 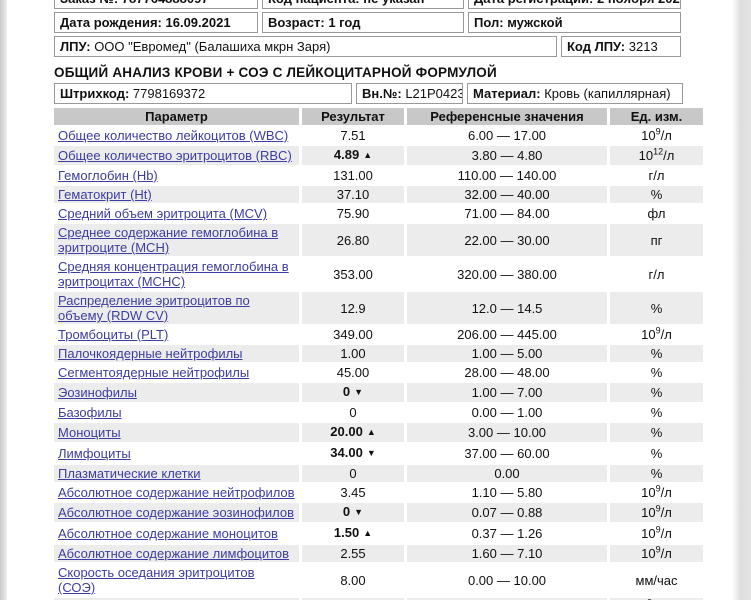 What do you see at coordinates (108, 175) in the screenshot?
I see `parameter-link: Гемоглобин (Hb)` at bounding box center [108, 175].